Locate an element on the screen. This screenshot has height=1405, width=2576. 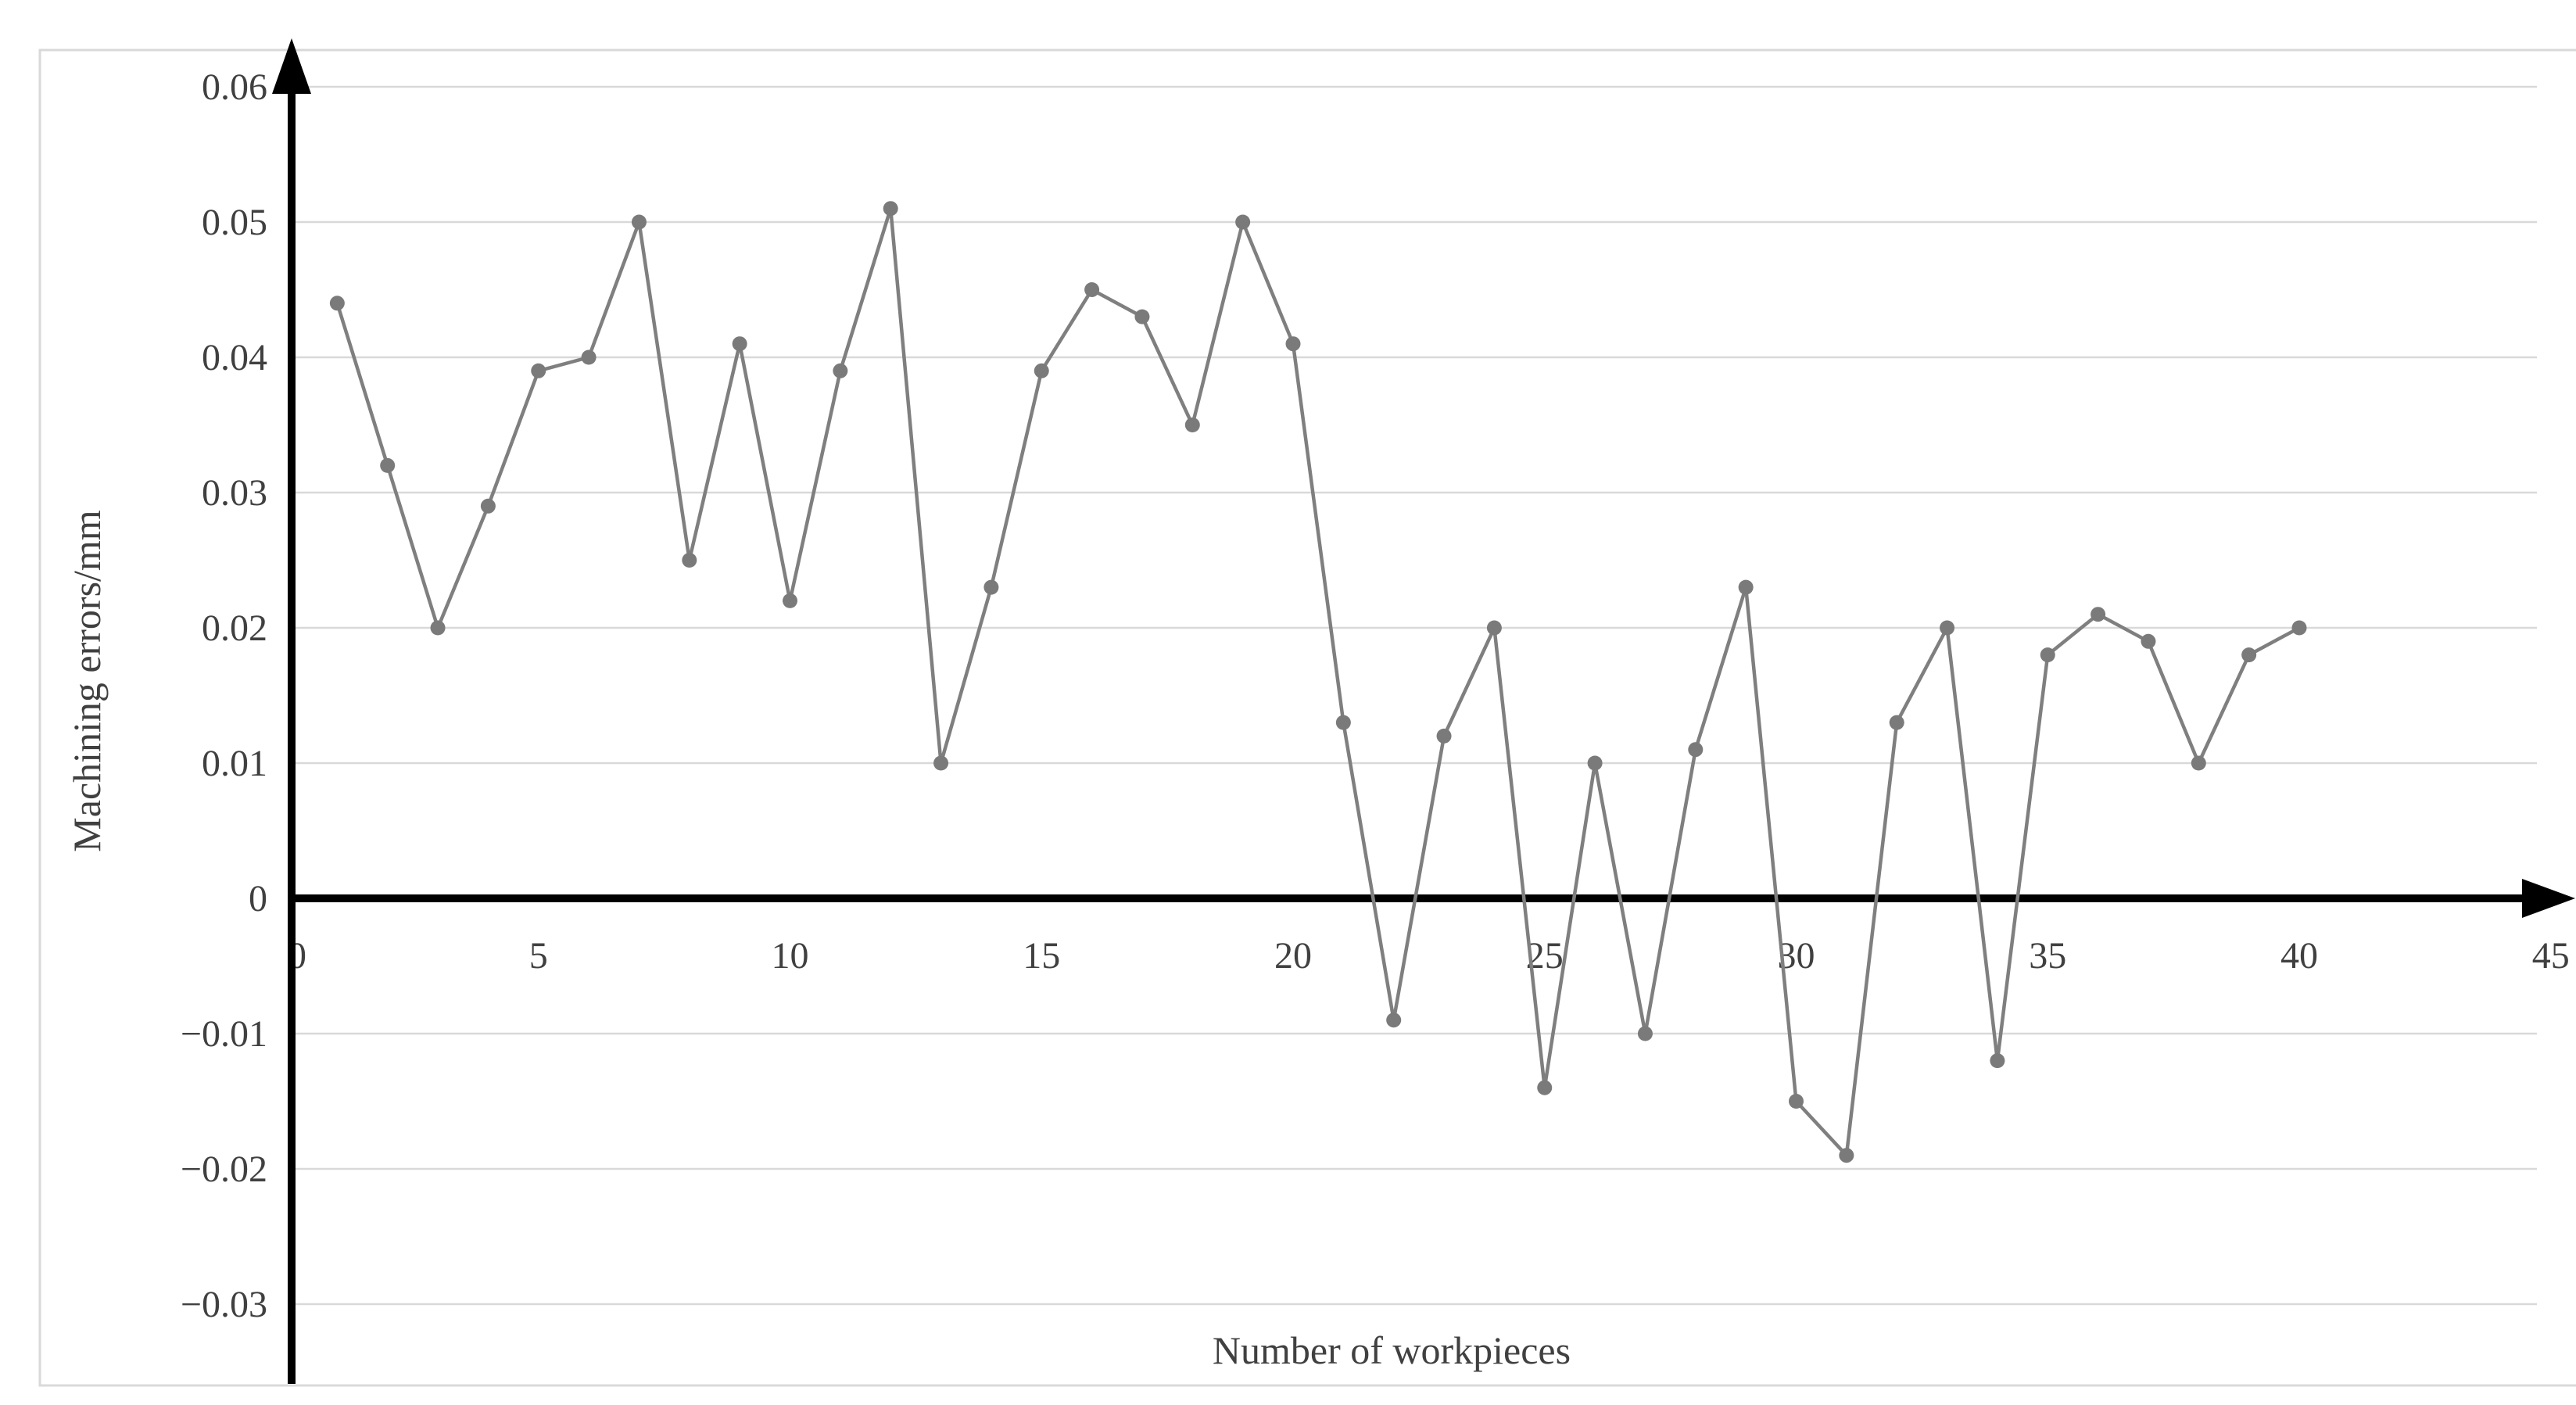
x-tick-label: 35 is located at coordinates (2047, 956).